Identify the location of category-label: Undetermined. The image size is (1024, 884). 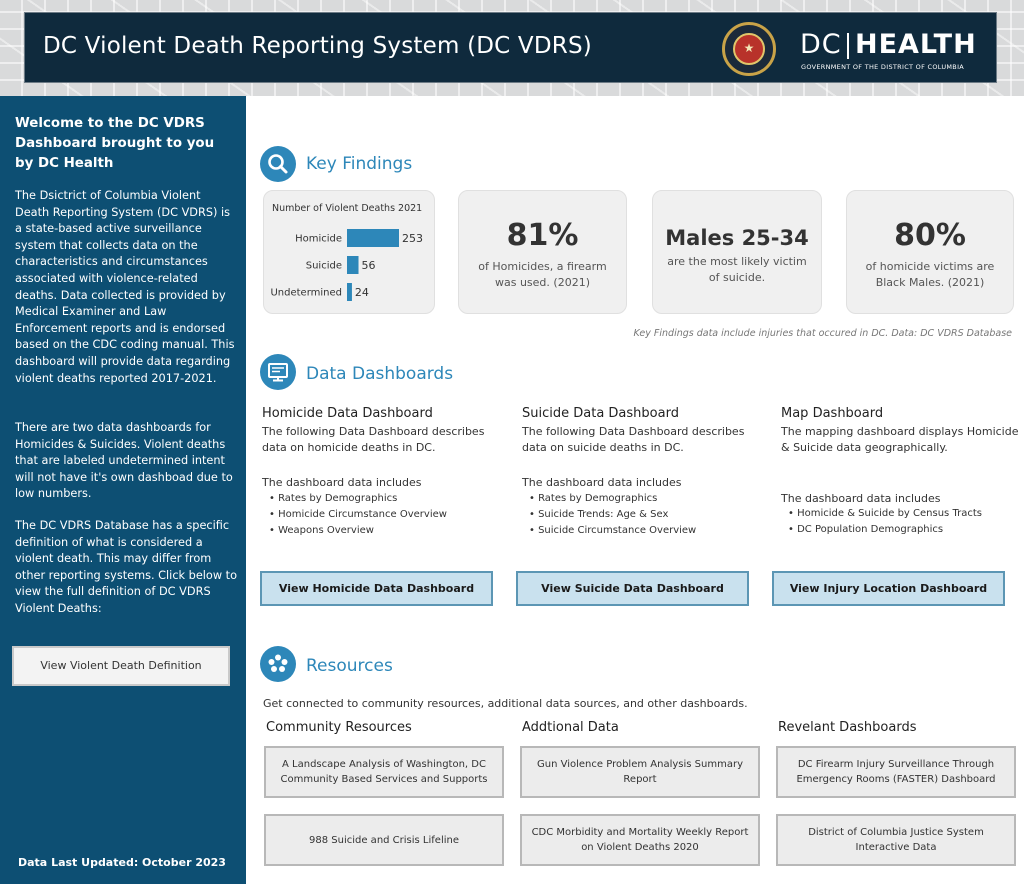
(306, 293).